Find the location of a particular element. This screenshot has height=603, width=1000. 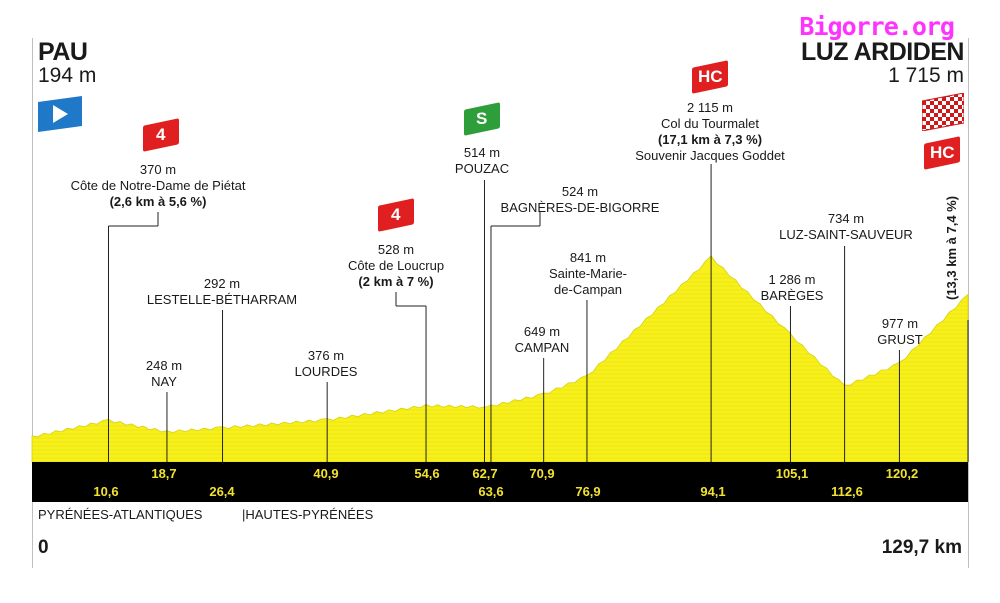

km-marker-70-9: 70,9 is located at coordinates (542, 473).